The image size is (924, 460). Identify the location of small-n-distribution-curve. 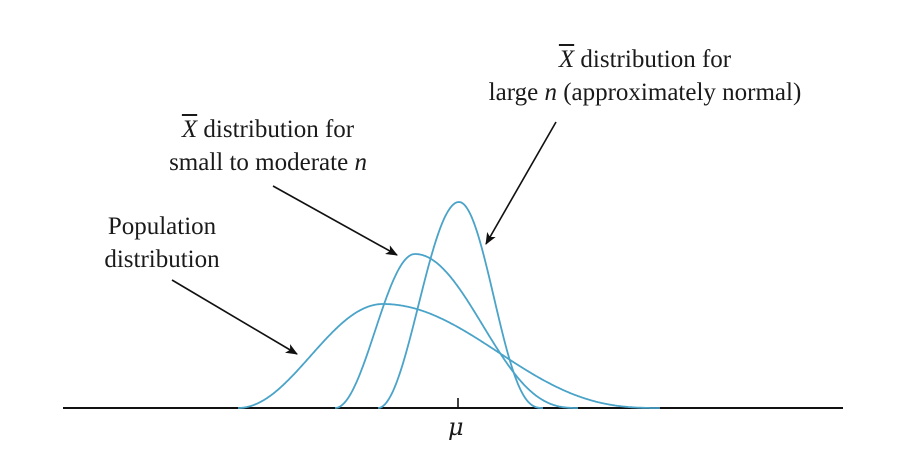
(456, 331).